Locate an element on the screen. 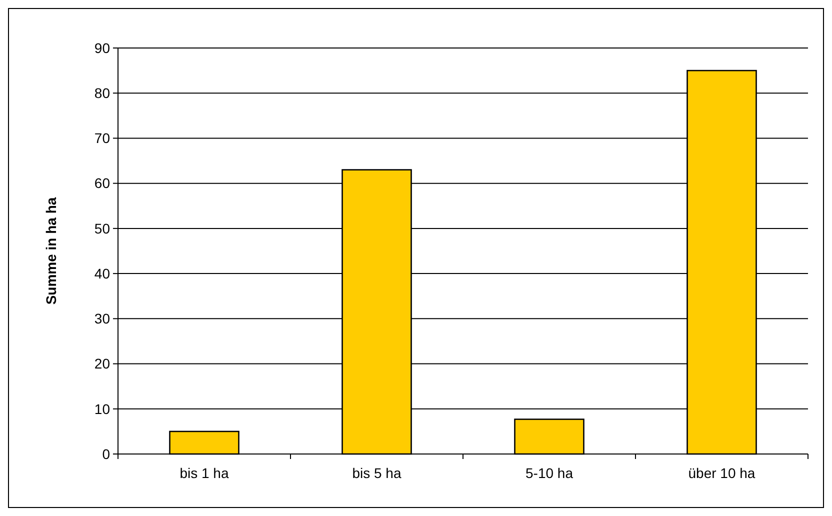 The height and width of the screenshot is (516, 832). x-tick-label: über 10 ha is located at coordinates (722, 473).